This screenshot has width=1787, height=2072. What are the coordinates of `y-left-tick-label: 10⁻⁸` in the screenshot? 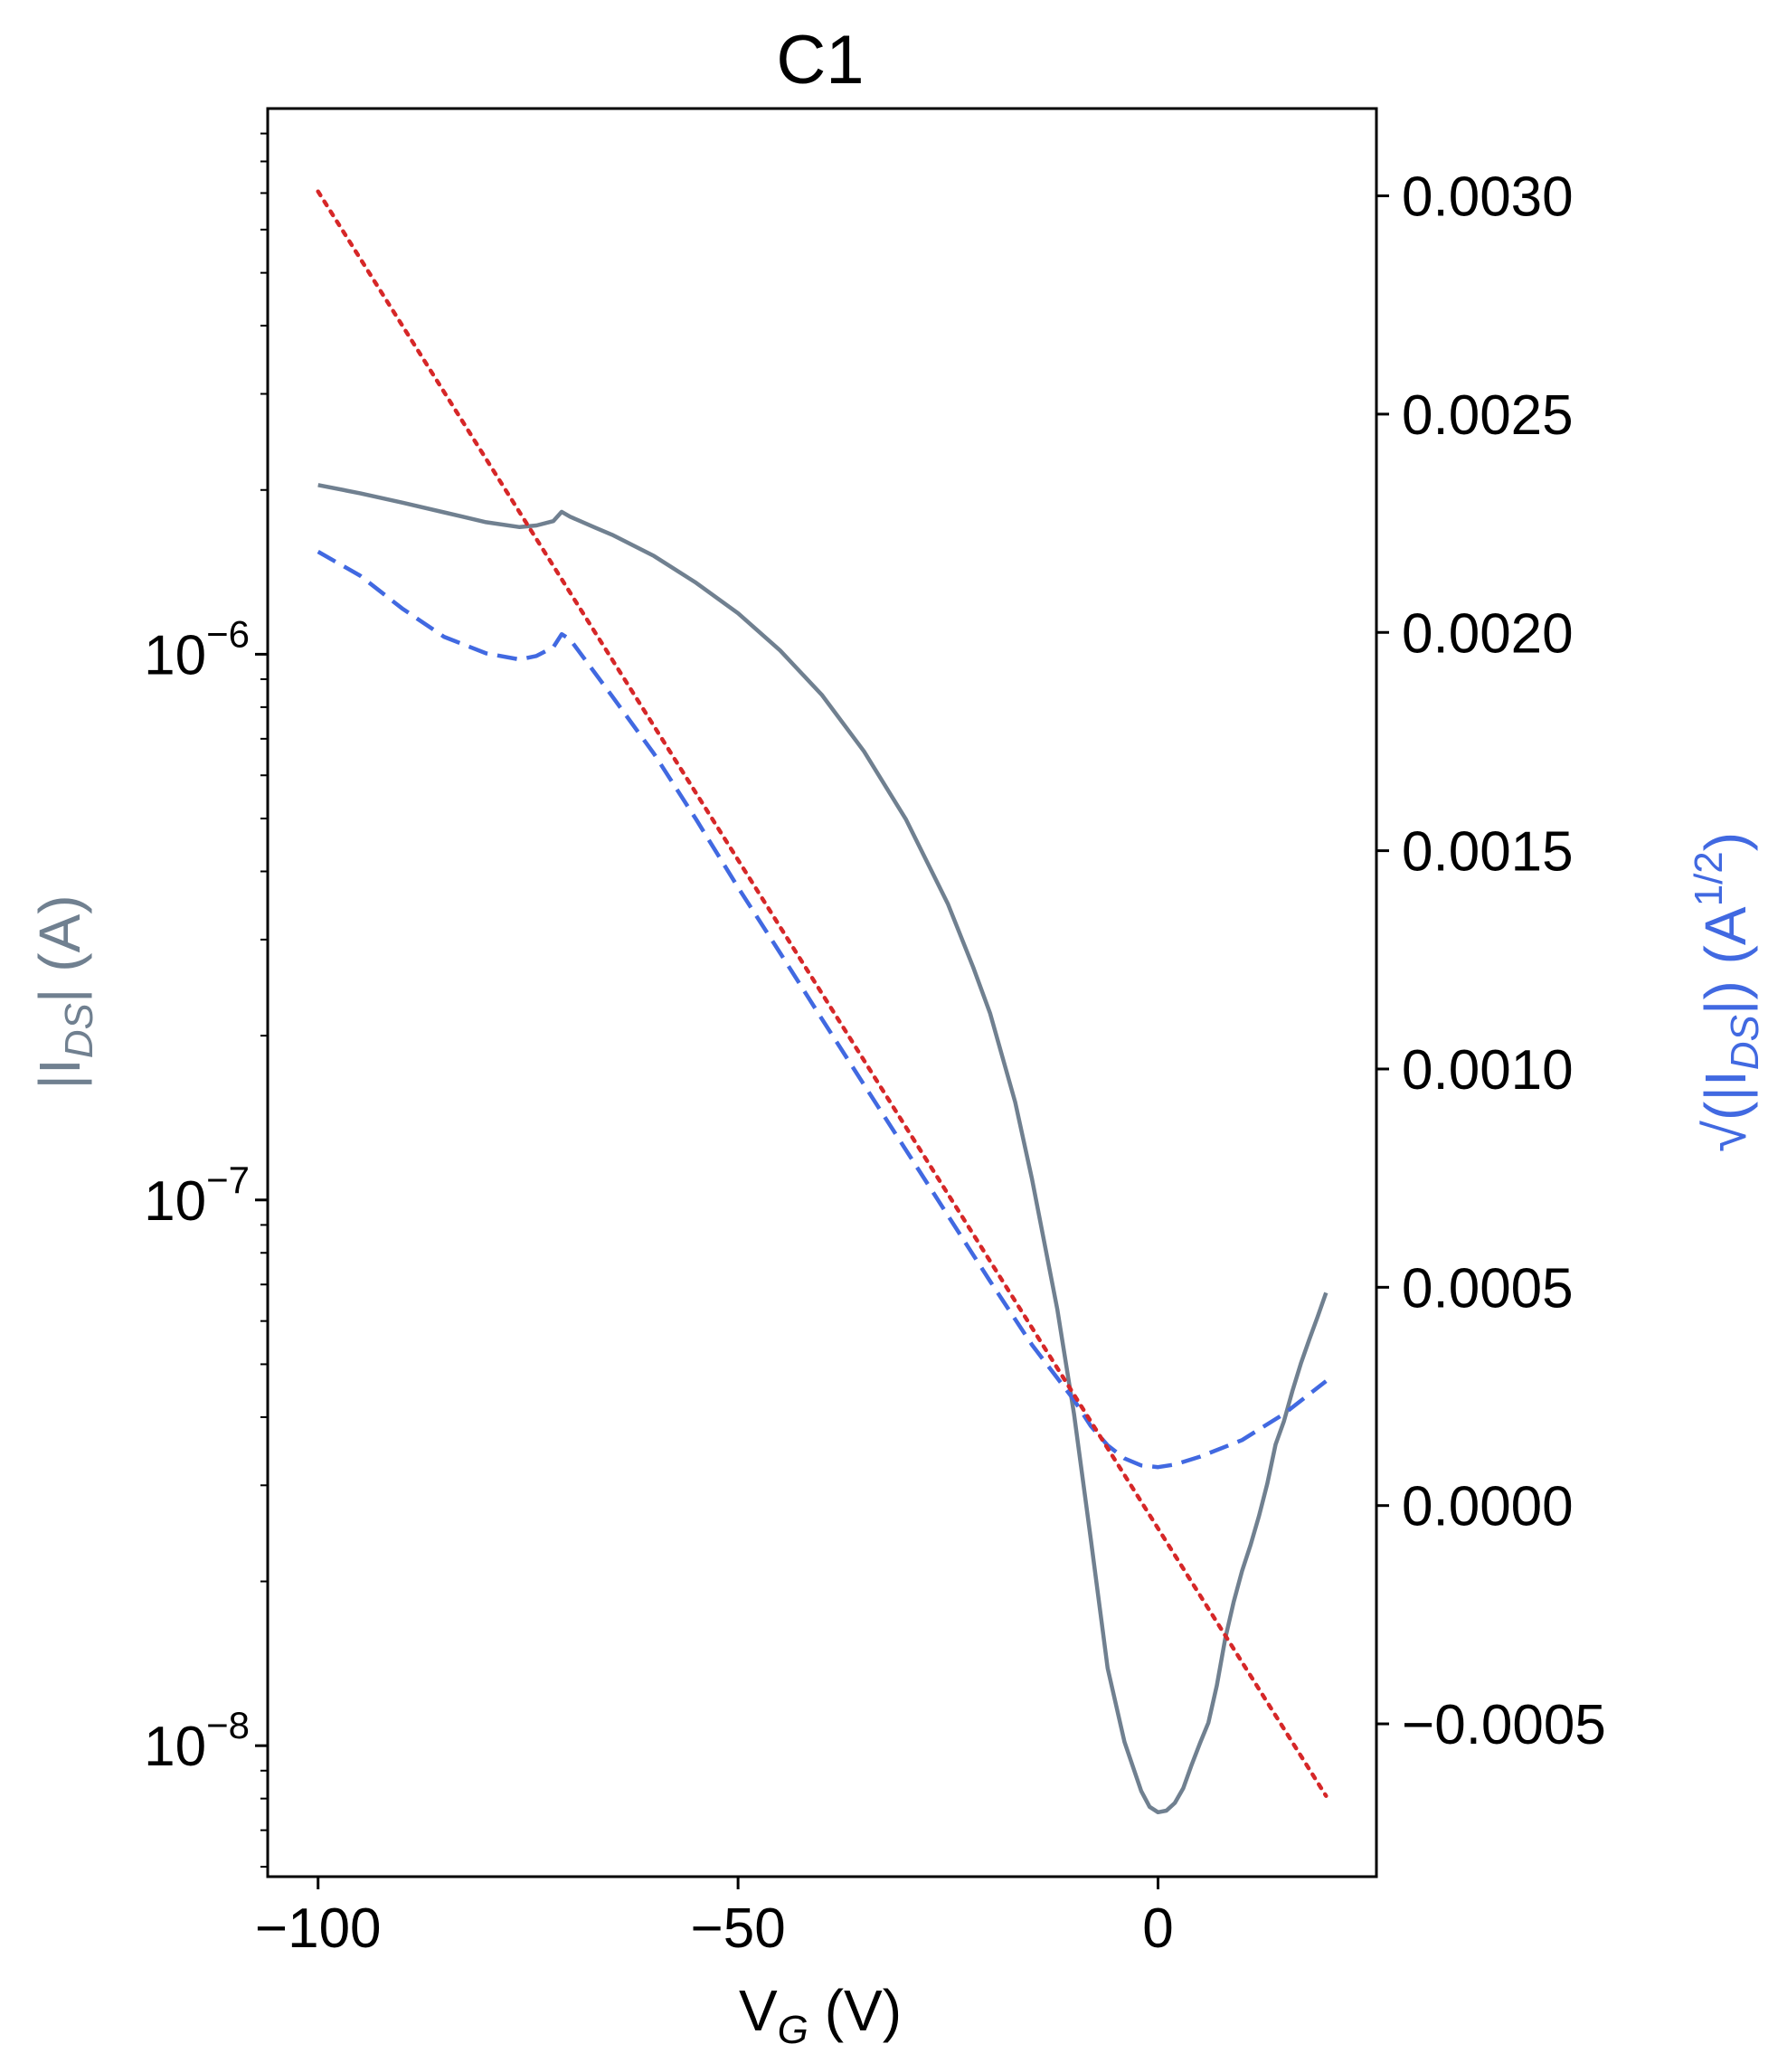 It's located at (197, 1741).